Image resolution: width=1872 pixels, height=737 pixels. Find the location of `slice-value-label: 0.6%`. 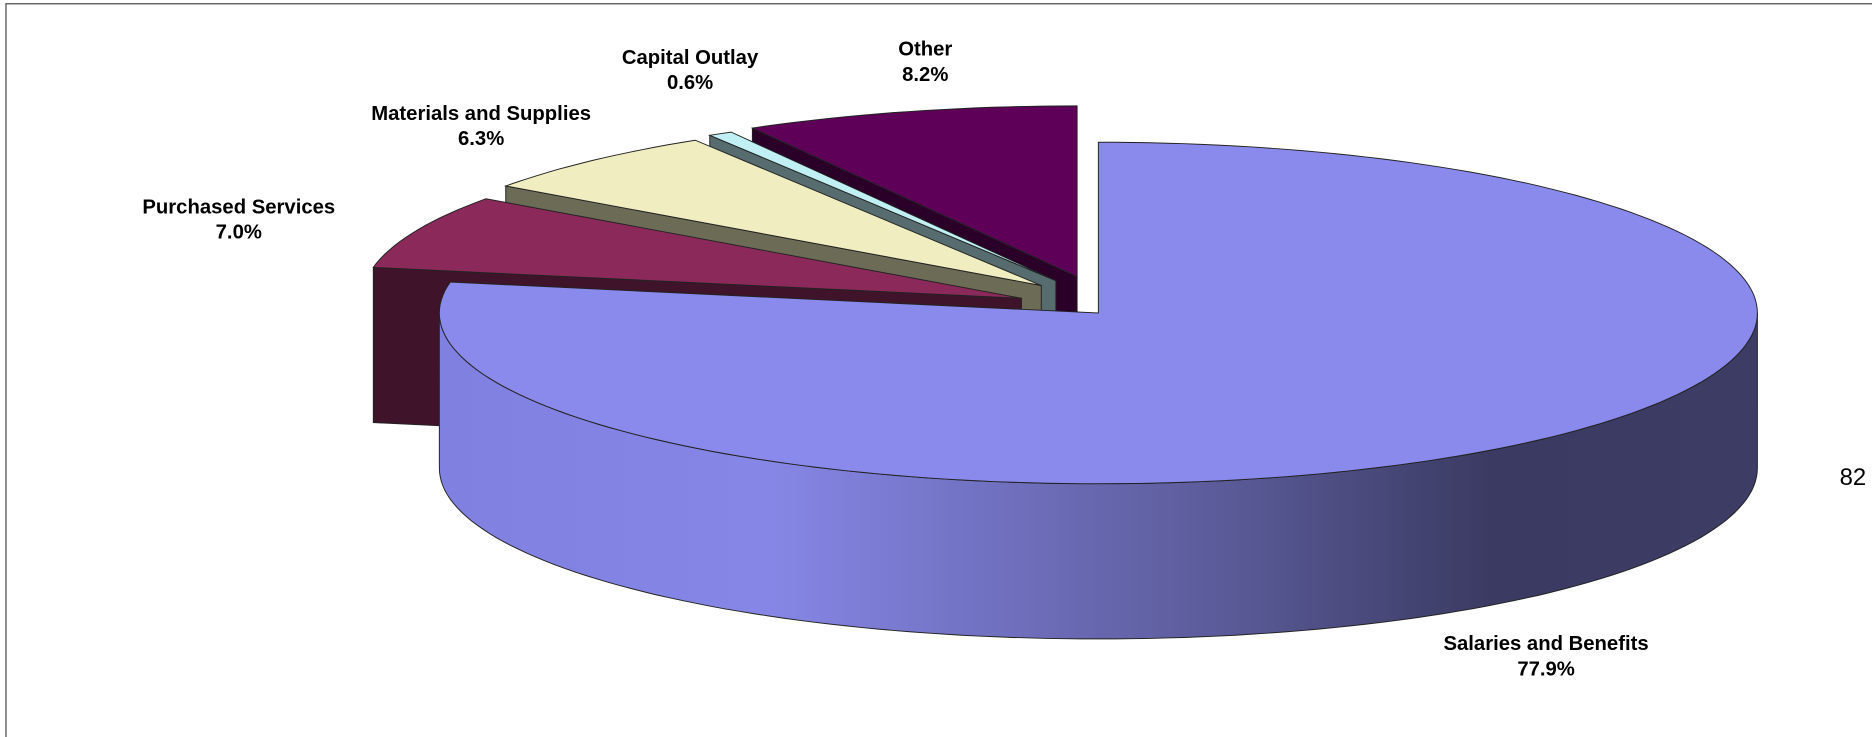

slice-value-label: 0.6% is located at coordinates (690, 83).